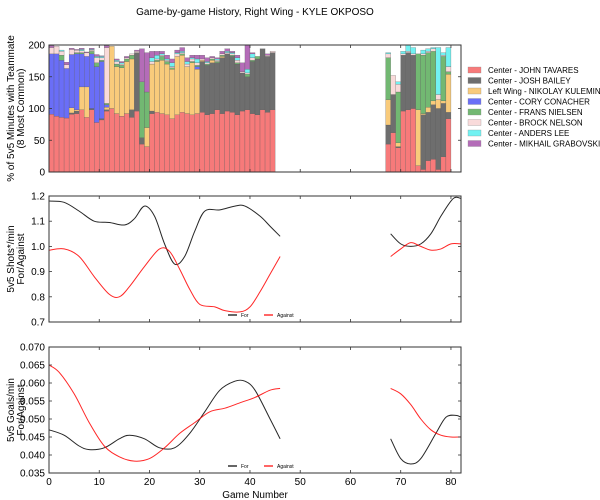 The height and width of the screenshot is (500, 600). I want to click on y-tick-label: 1.0, so click(38, 247).